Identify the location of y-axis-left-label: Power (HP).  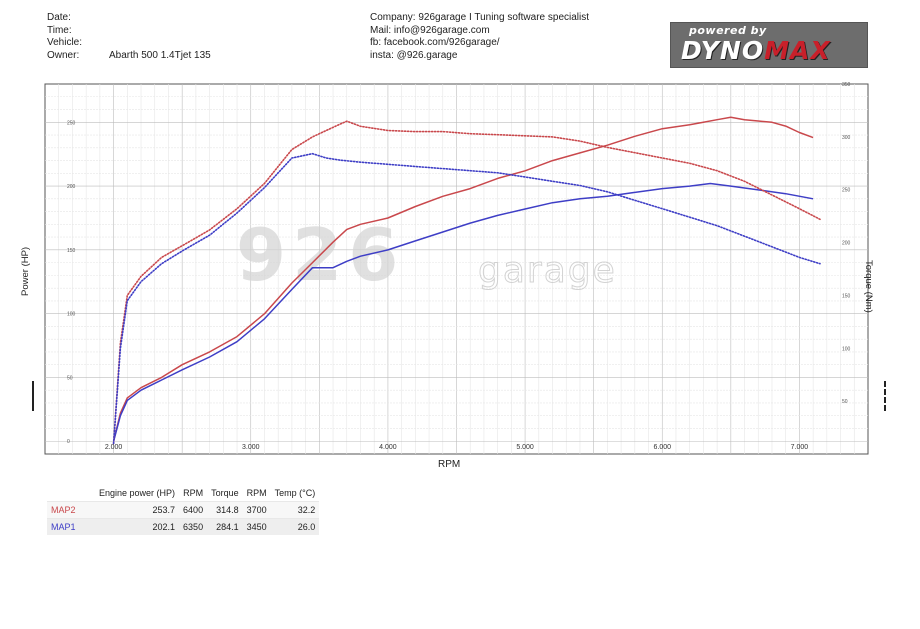
(25, 271).